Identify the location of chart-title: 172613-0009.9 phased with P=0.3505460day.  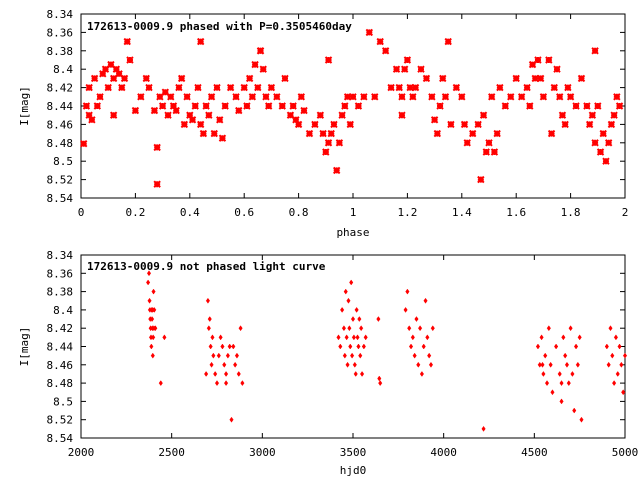
(219, 26).